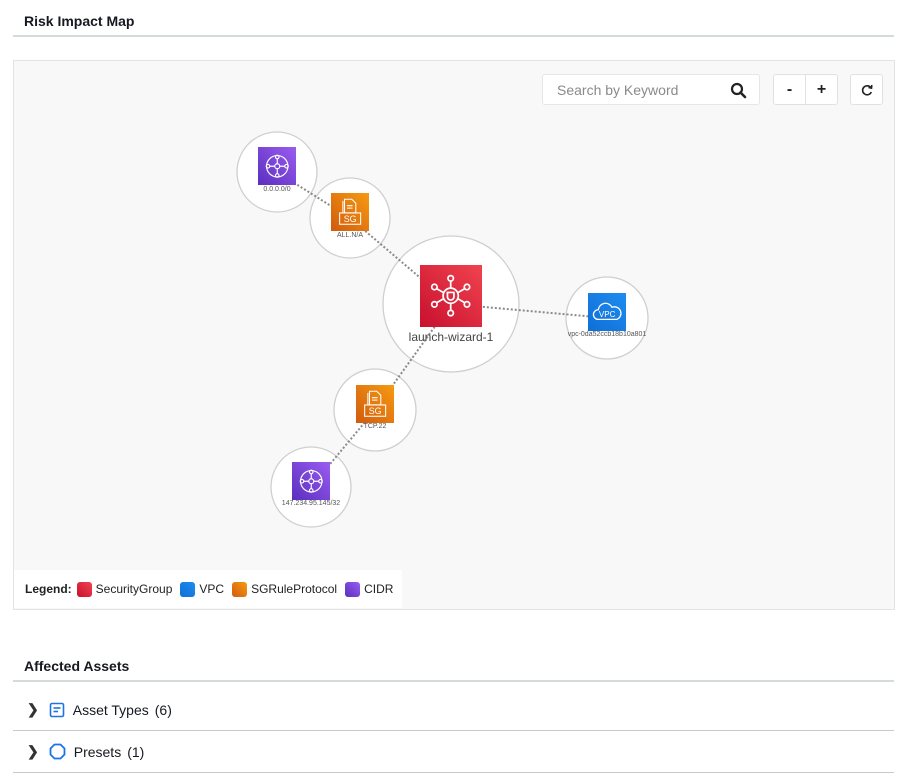 The image size is (907, 784). What do you see at coordinates (57, 751) in the screenshot?
I see `octagon-icon` at bounding box center [57, 751].